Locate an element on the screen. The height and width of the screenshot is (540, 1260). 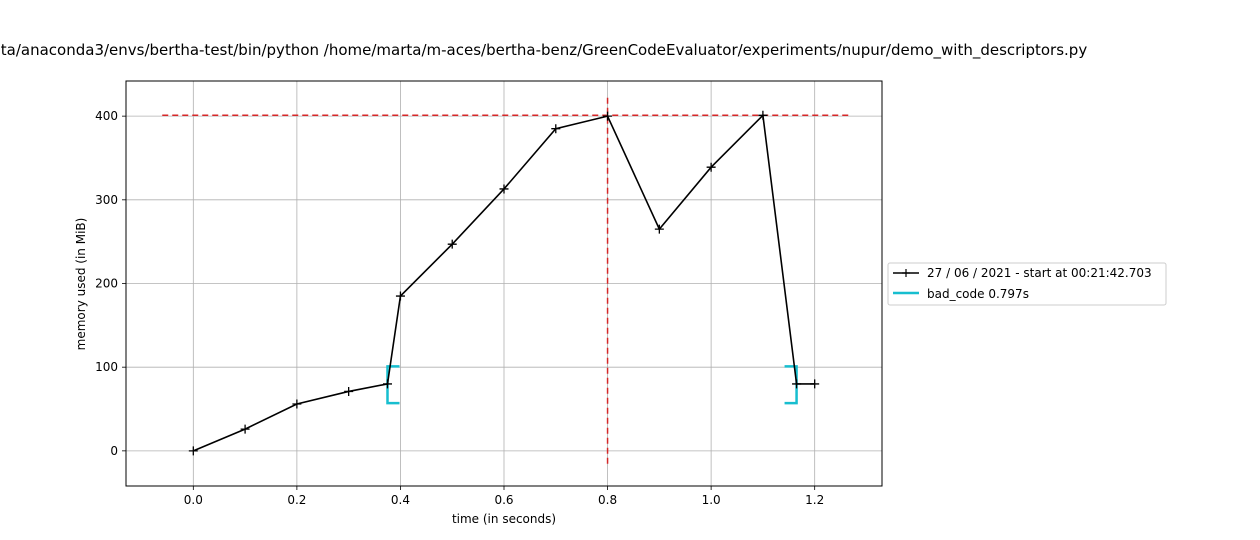
y-axis-label: memory used (in MiB) is located at coordinates (81, 284).